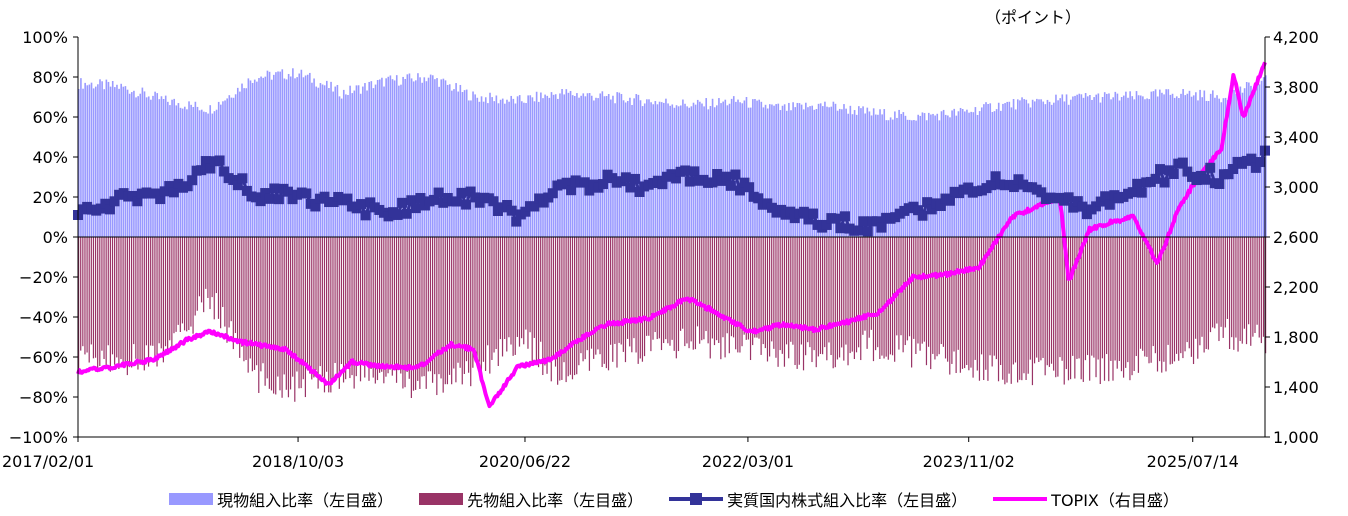 This screenshot has height=516, width=1348. Describe the element at coordinates (45, 37) in the screenshot. I see `left-tick-label: 100%` at that location.